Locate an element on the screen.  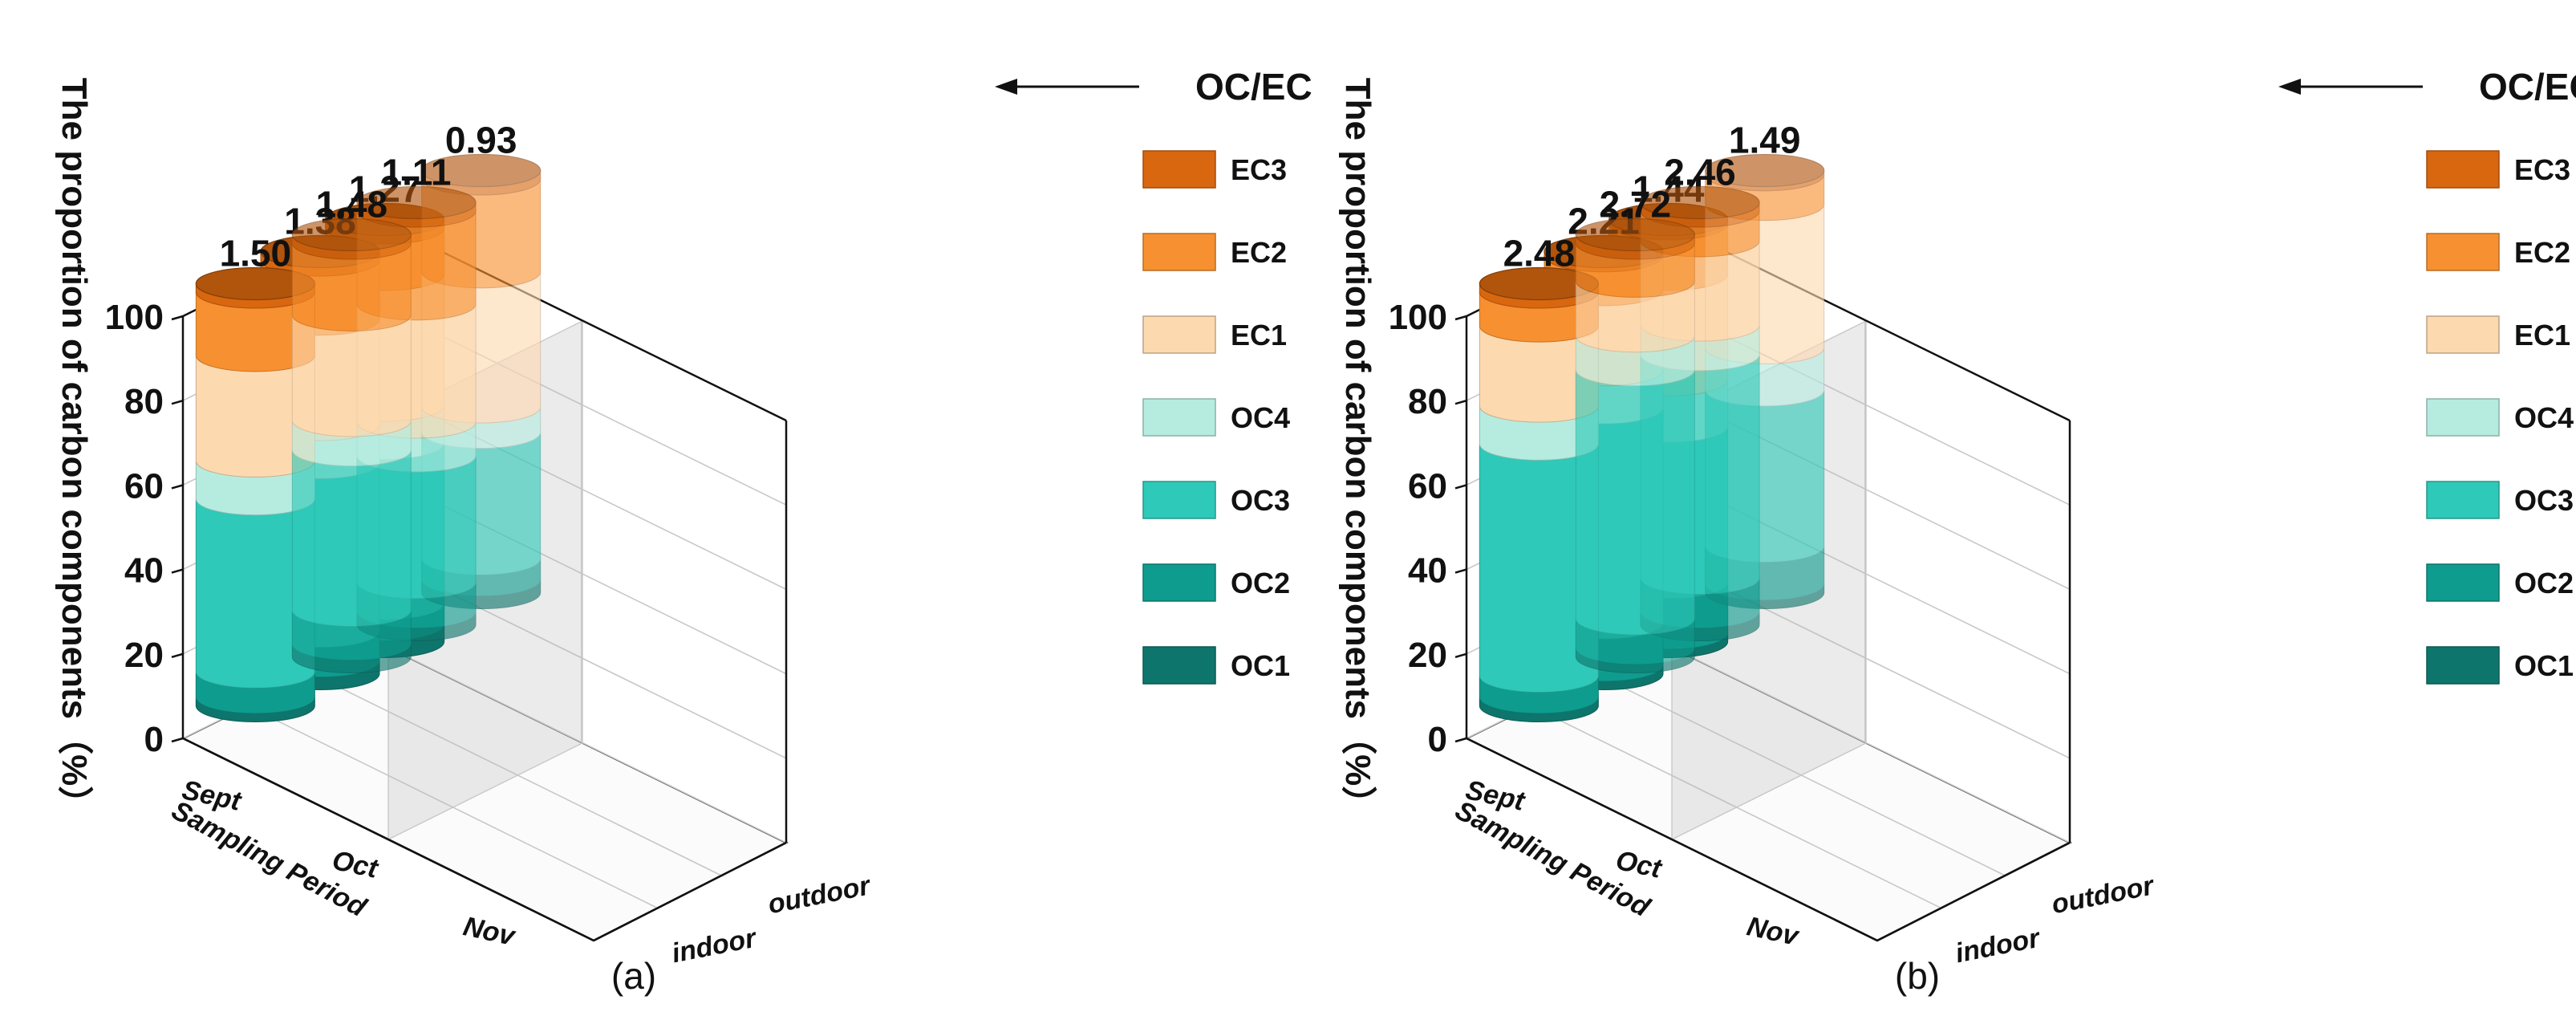
panel-label: (a) is located at coordinates (633, 976).